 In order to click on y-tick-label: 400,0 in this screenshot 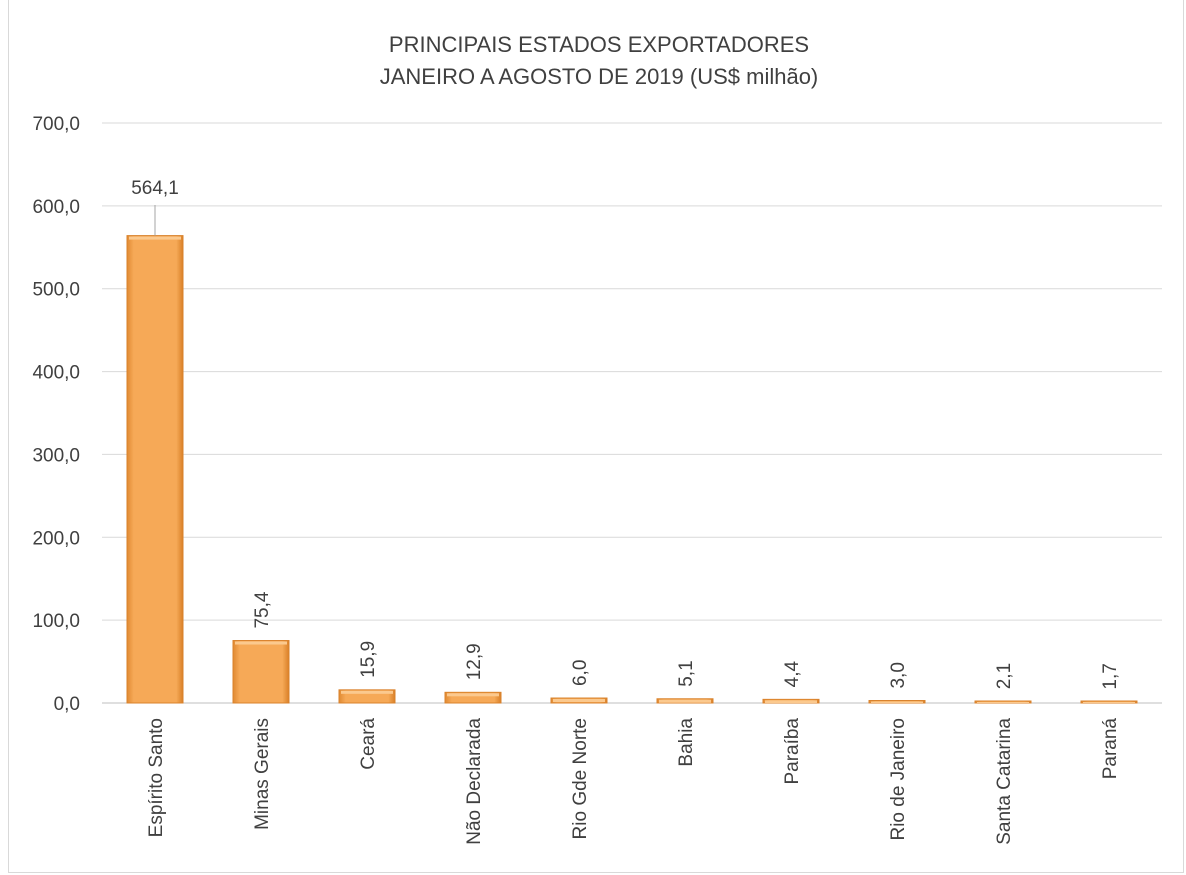, I will do `click(56, 373)`.